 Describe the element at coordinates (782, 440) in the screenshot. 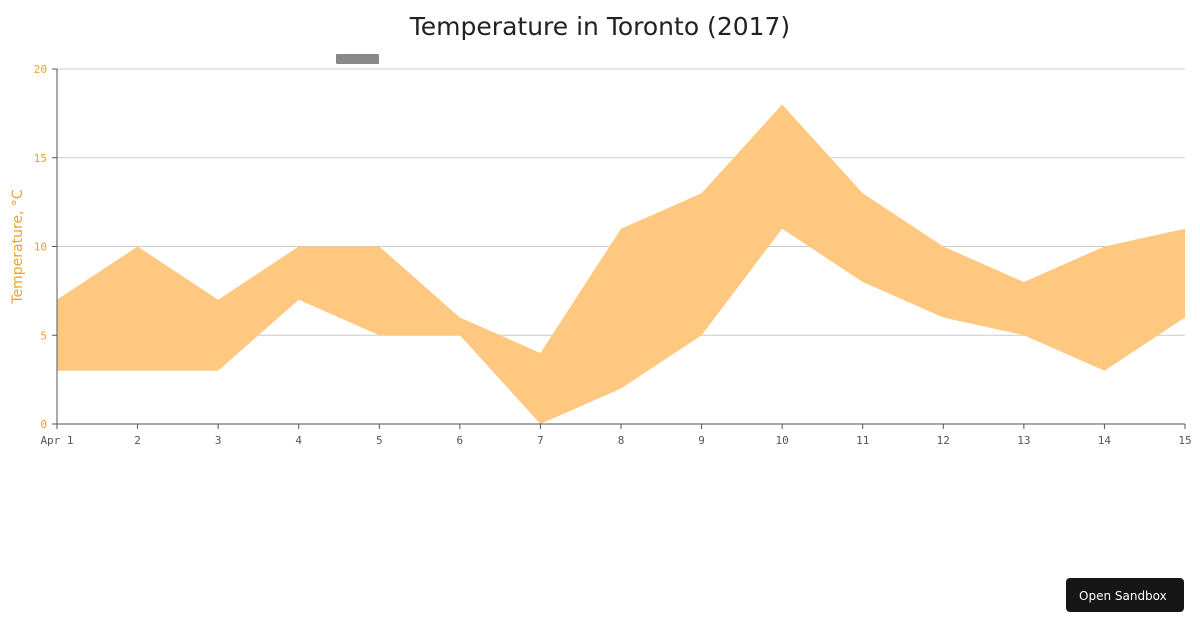

I see `x-tick-label: 10` at that location.